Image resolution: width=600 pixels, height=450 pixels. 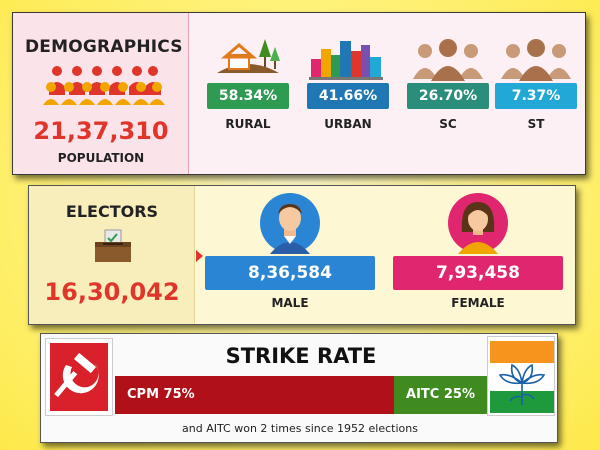 I want to click on male-electors-value: 8,36,584, so click(x=290, y=273).